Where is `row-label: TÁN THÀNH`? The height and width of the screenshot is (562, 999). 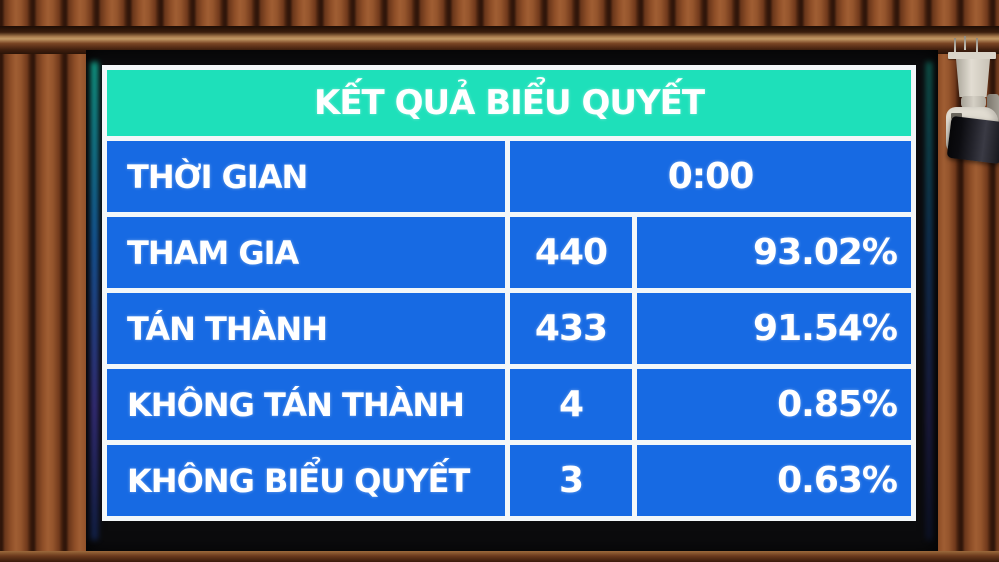 row-label: TÁN THÀNH is located at coordinates (306, 328).